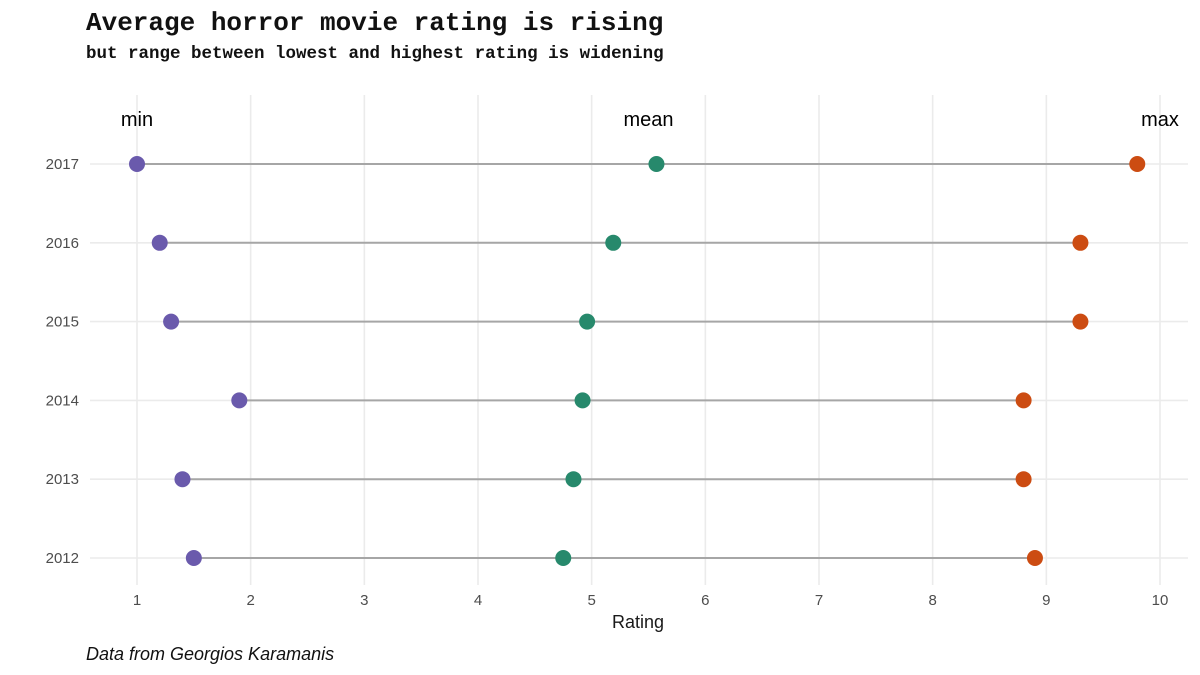  Describe the element at coordinates (582, 400) in the screenshot. I see `mean-point-2014` at that location.